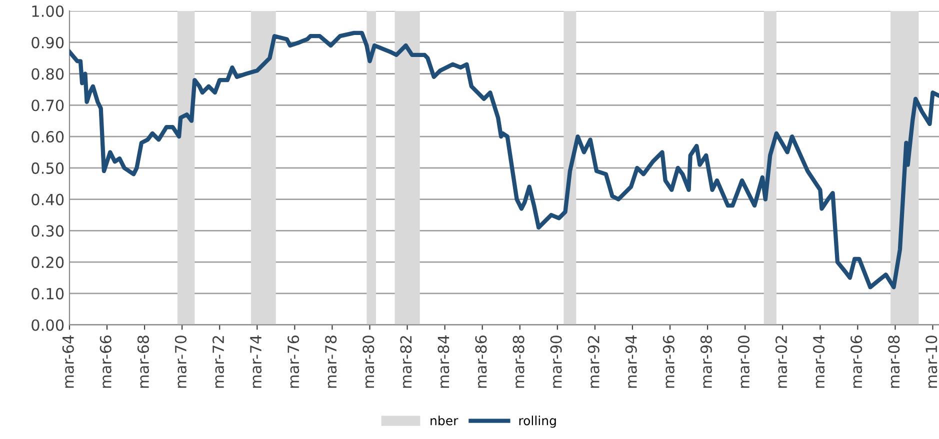 This screenshot has height=439, width=939. I want to click on x-tick-label: mar-04, so click(819, 361).